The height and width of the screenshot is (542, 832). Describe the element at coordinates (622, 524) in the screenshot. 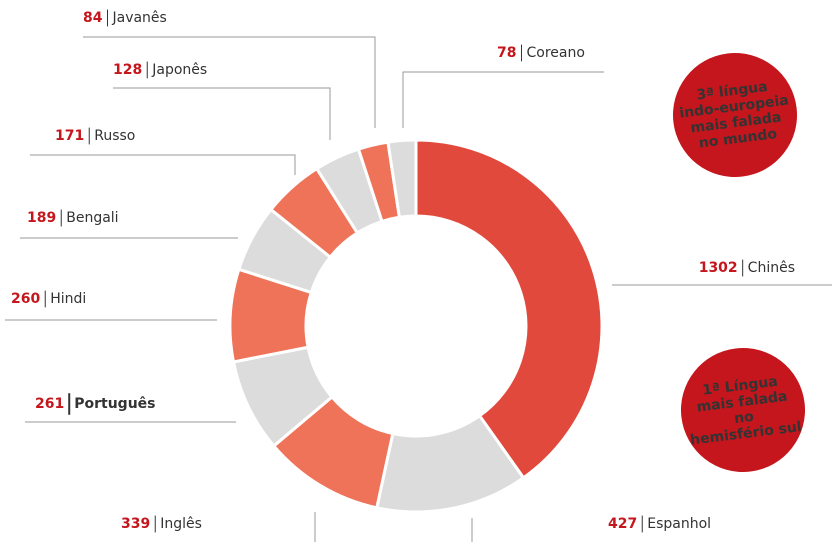

I see `value-label: 427` at that location.